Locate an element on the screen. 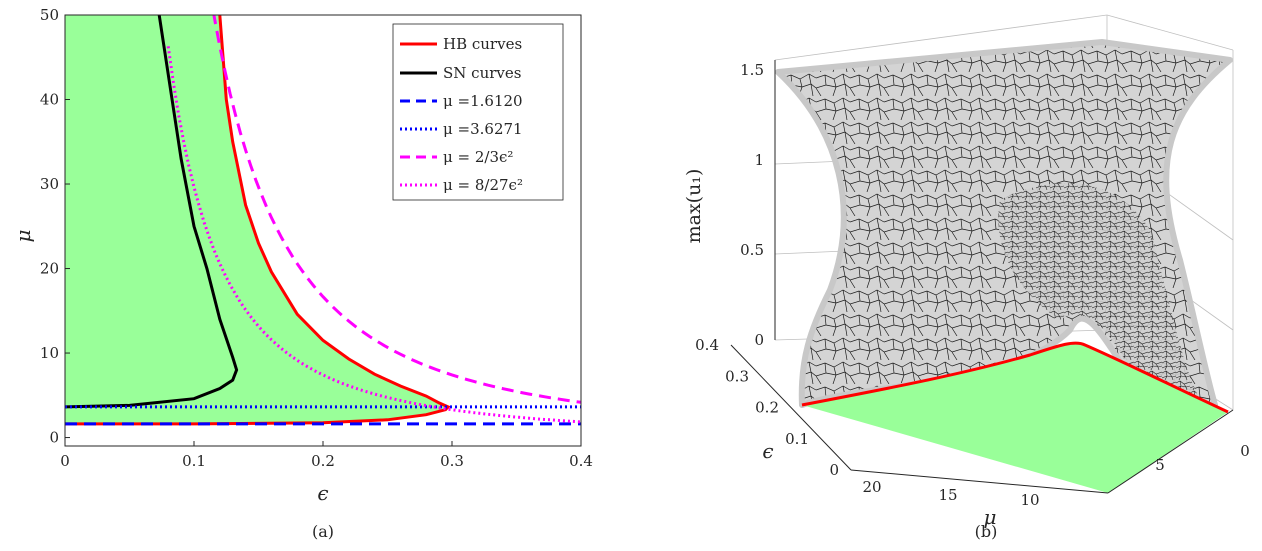  y-tick-label: 40 is located at coordinates (49, 100).